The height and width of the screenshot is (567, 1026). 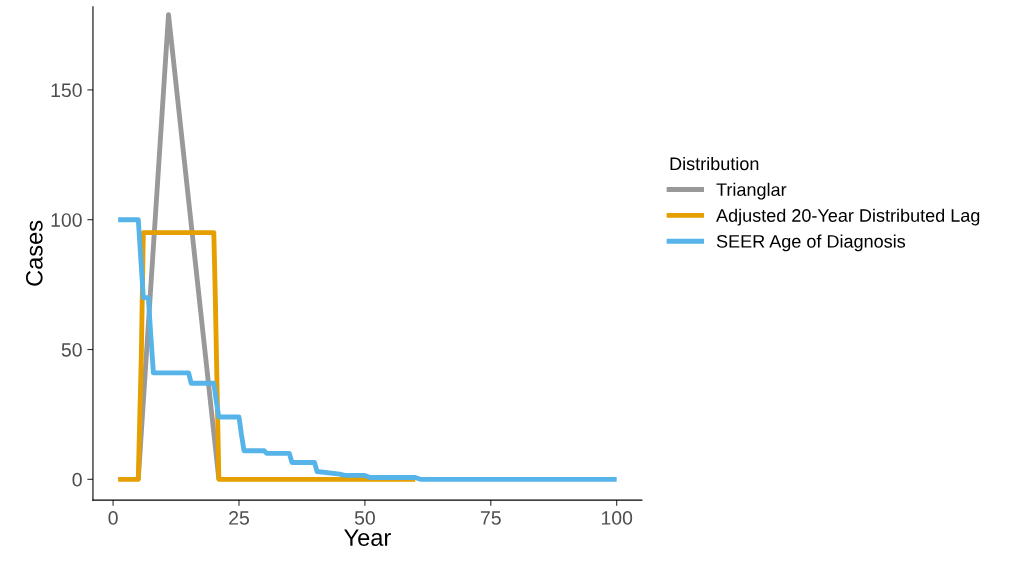 What do you see at coordinates (113, 518) in the screenshot?
I see `x-tick-label: 0` at bounding box center [113, 518].